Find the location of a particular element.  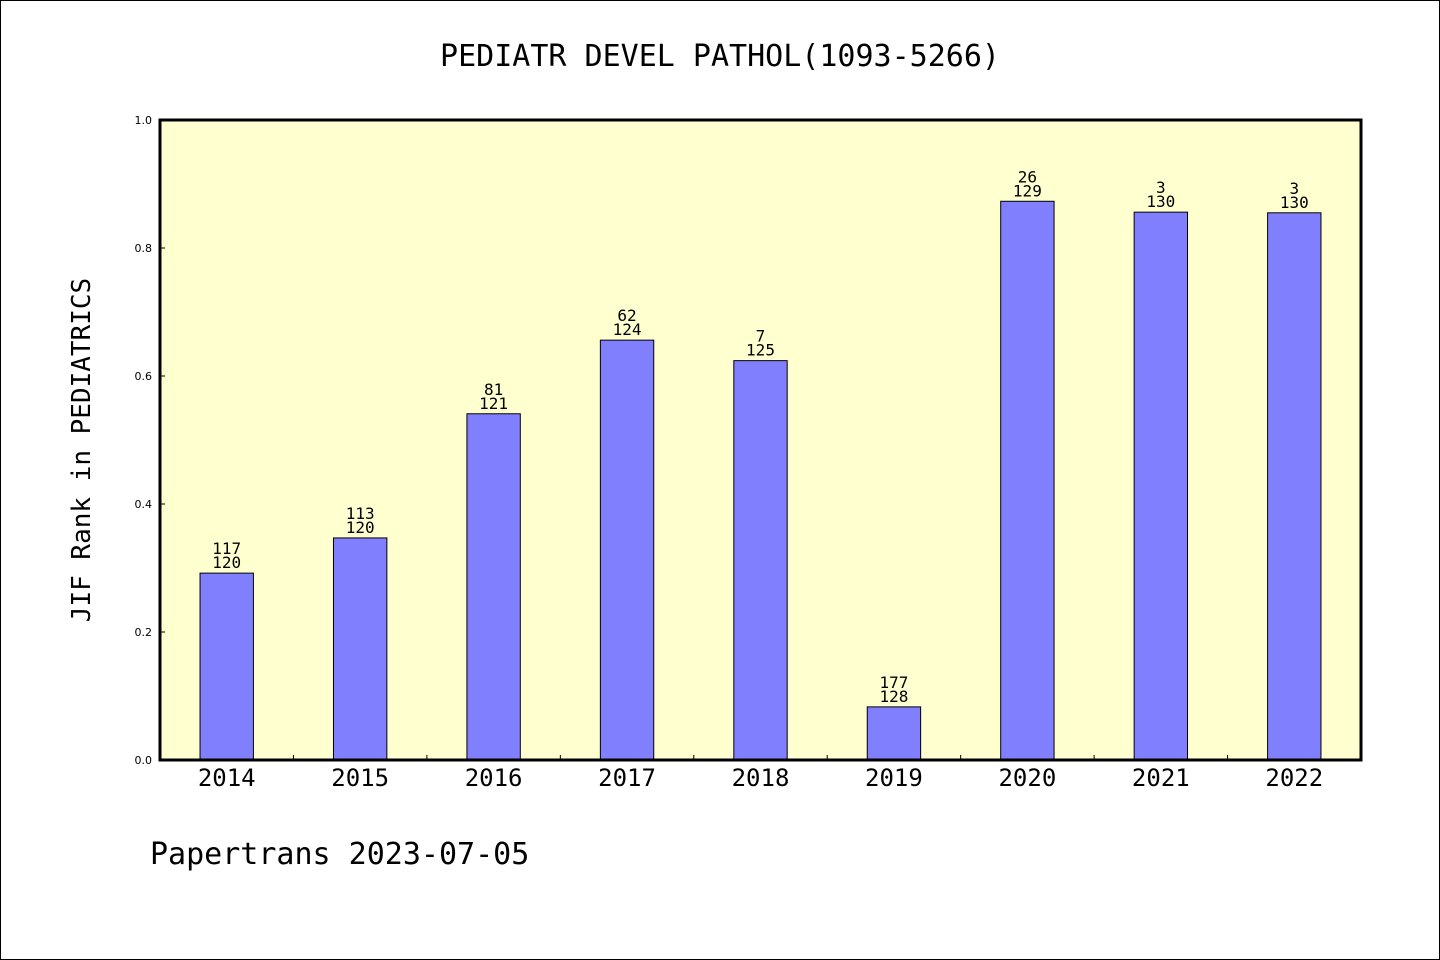

bar-2019 is located at coordinates (894, 733).